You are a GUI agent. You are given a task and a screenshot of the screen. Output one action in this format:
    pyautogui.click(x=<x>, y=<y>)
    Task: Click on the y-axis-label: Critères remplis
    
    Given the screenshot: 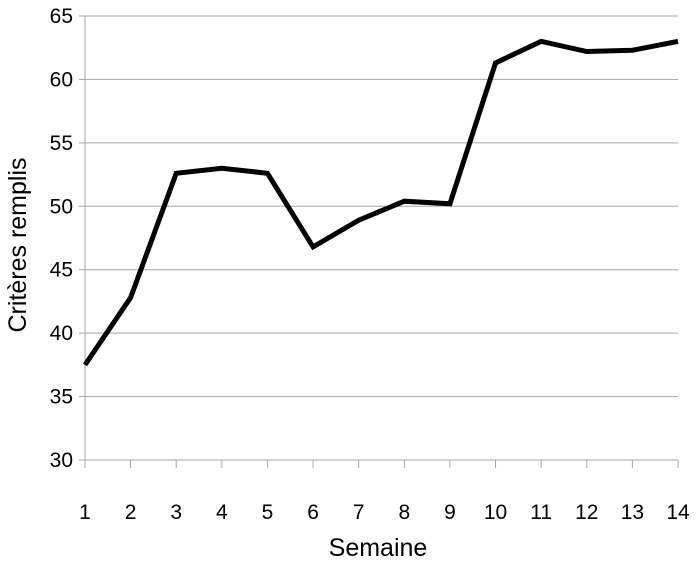 What is the action you would take?
    pyautogui.click(x=18, y=244)
    